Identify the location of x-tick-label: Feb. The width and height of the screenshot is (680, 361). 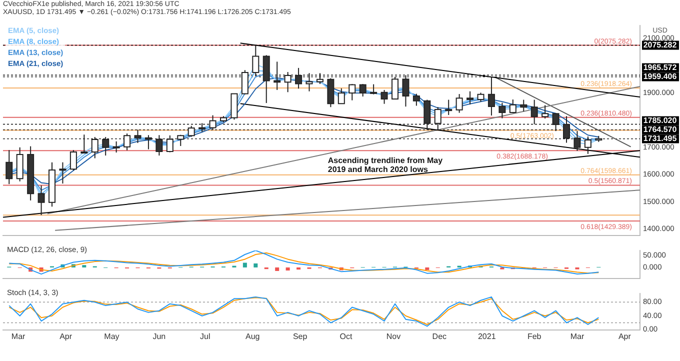
(534, 337).